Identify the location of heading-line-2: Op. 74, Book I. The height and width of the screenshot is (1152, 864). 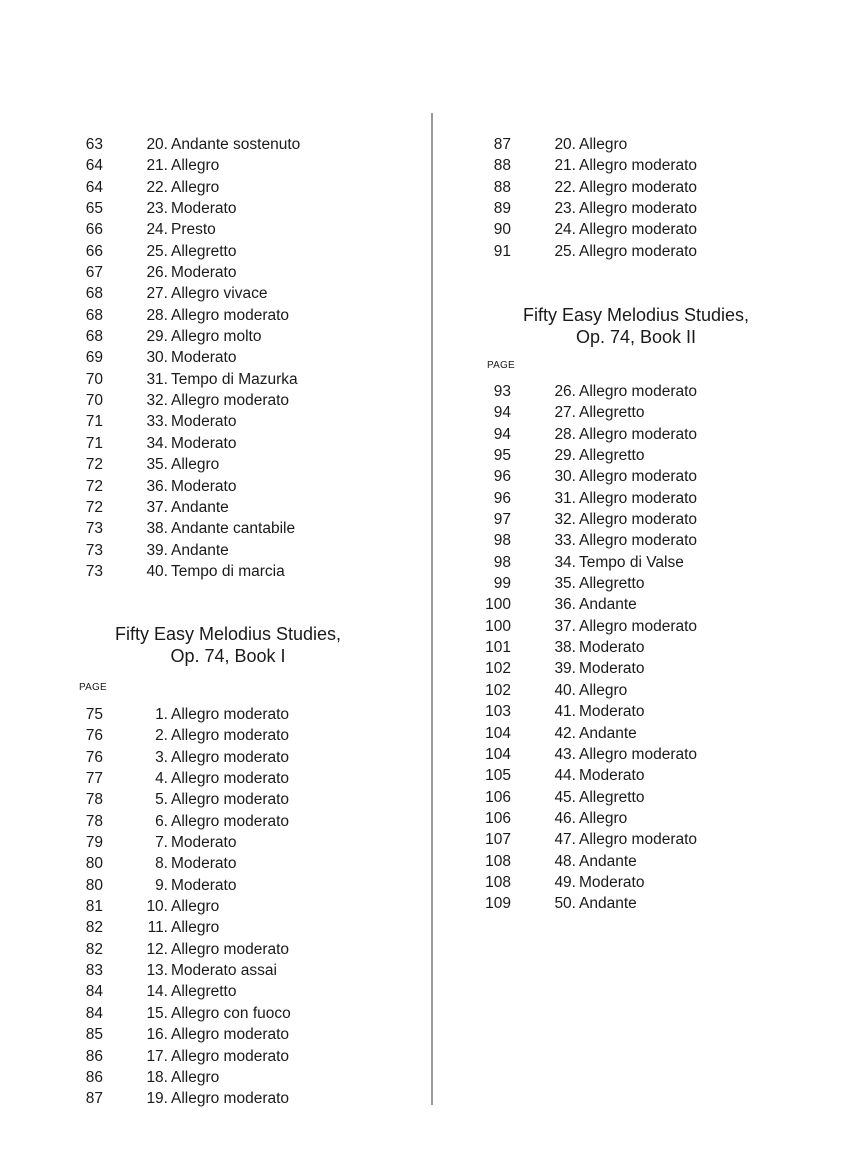
(228, 656).